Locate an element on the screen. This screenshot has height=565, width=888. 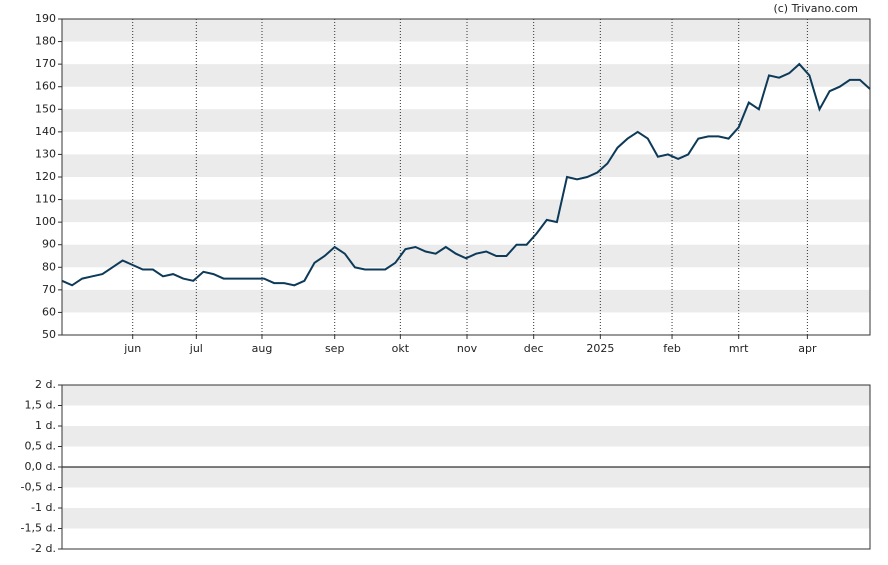
y-tick-label: 0,0 d. is located at coordinates (40, 466).